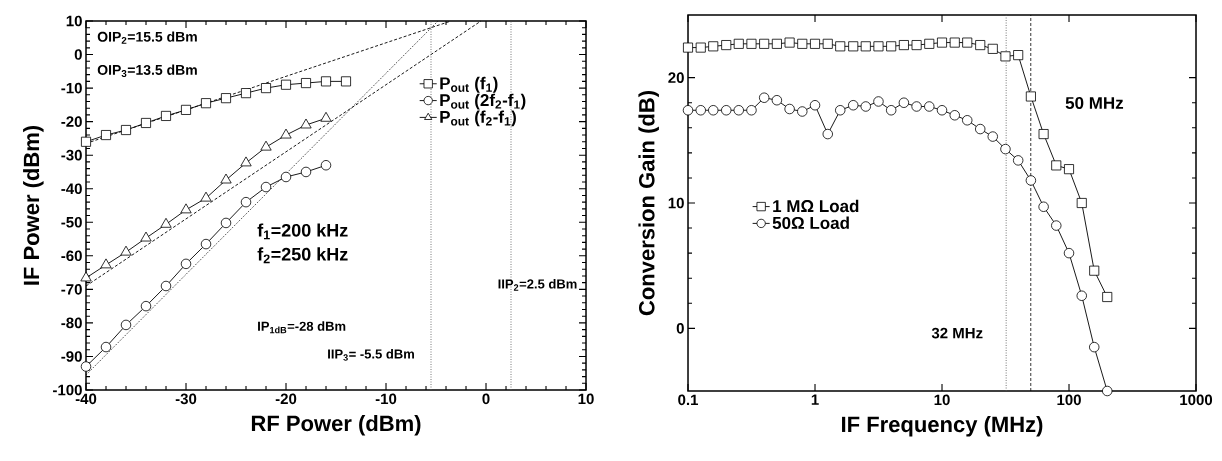 The image size is (1222, 461). I want to click on y-tick-label: -30, so click(71, 155).